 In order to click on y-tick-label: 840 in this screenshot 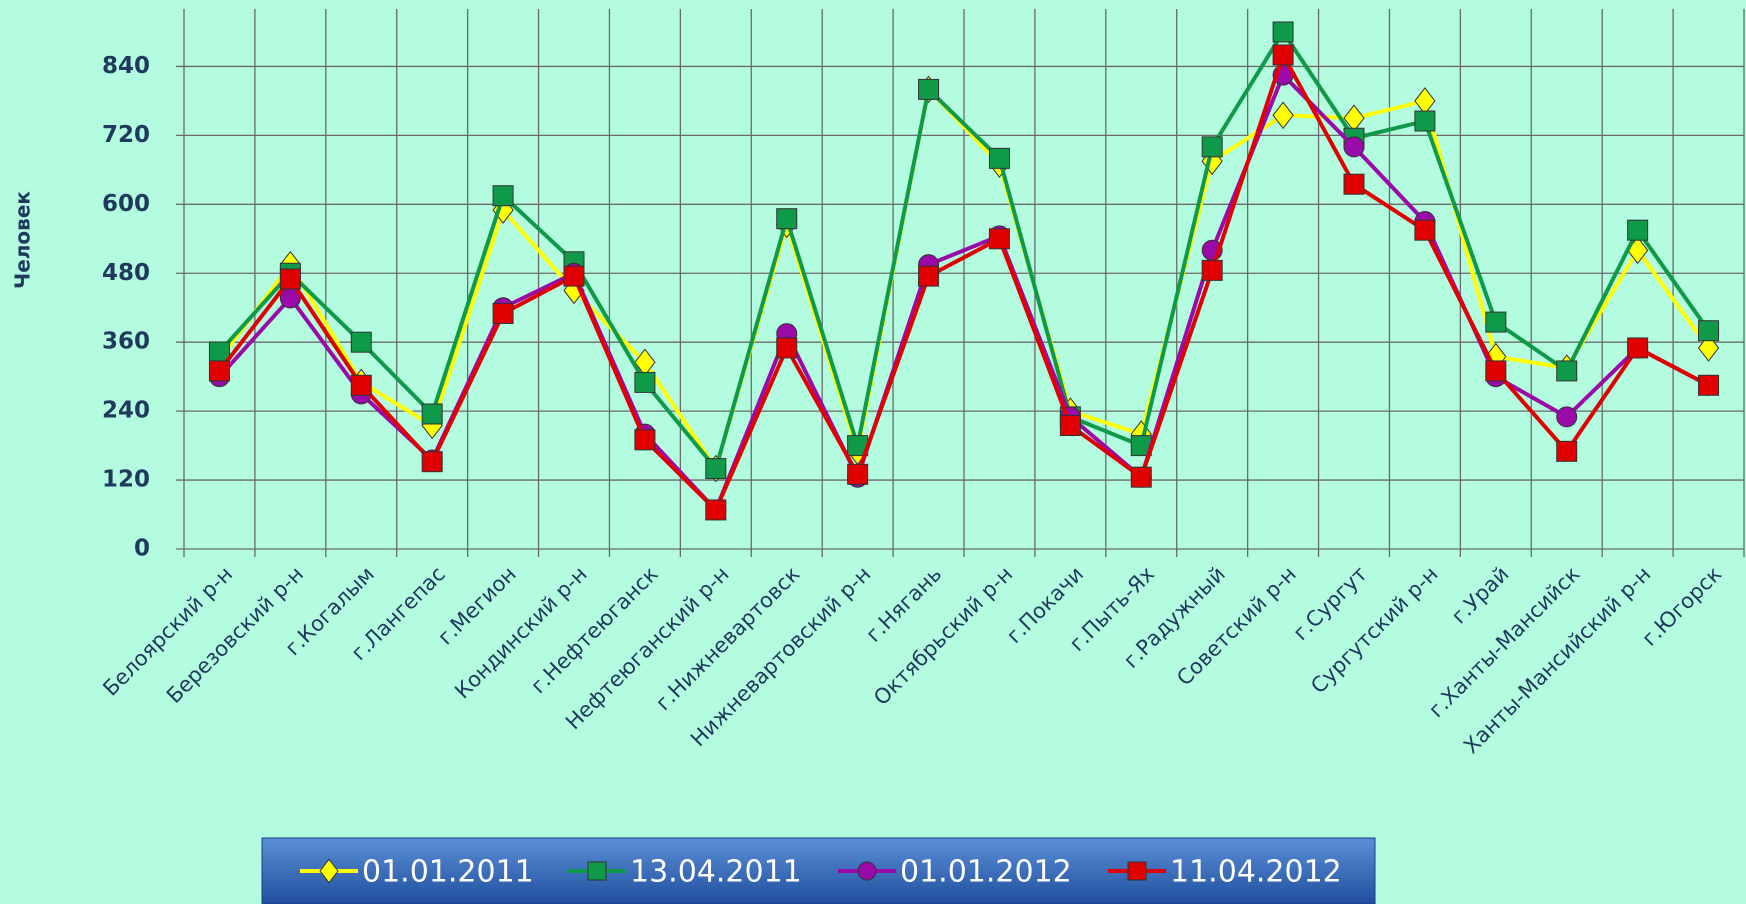, I will do `click(126, 66)`.